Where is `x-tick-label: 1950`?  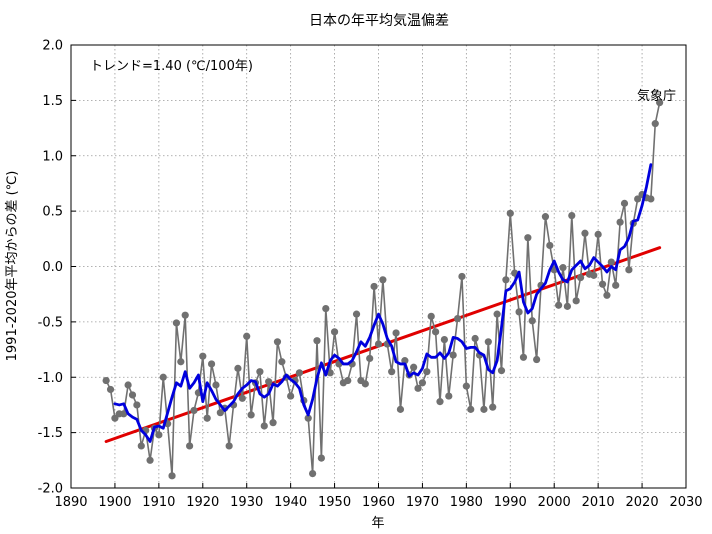
x-tick-label: 1950 is located at coordinates (334, 502).